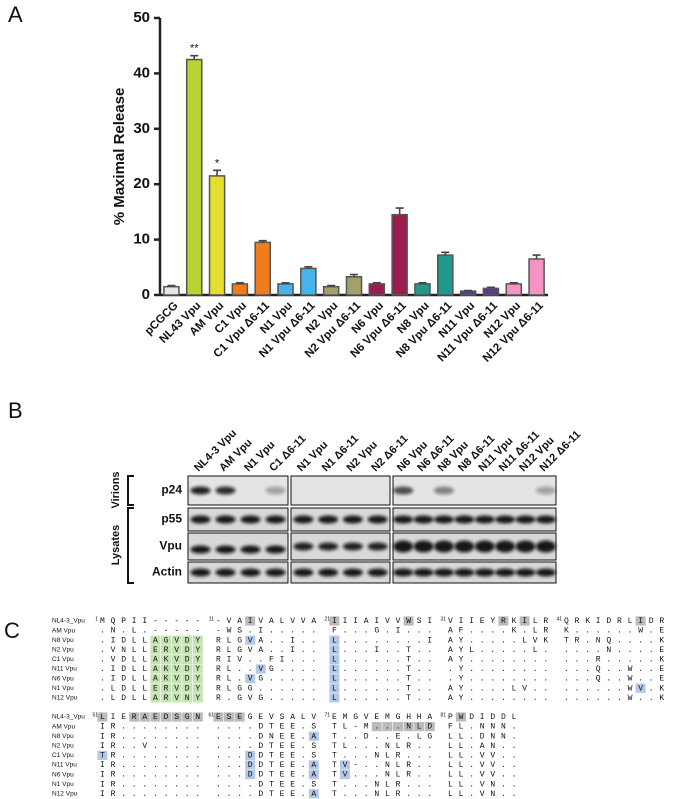  Describe the element at coordinates (385, 736) in the screenshot. I see `sequence-segment: T..D..E.LG` at that location.